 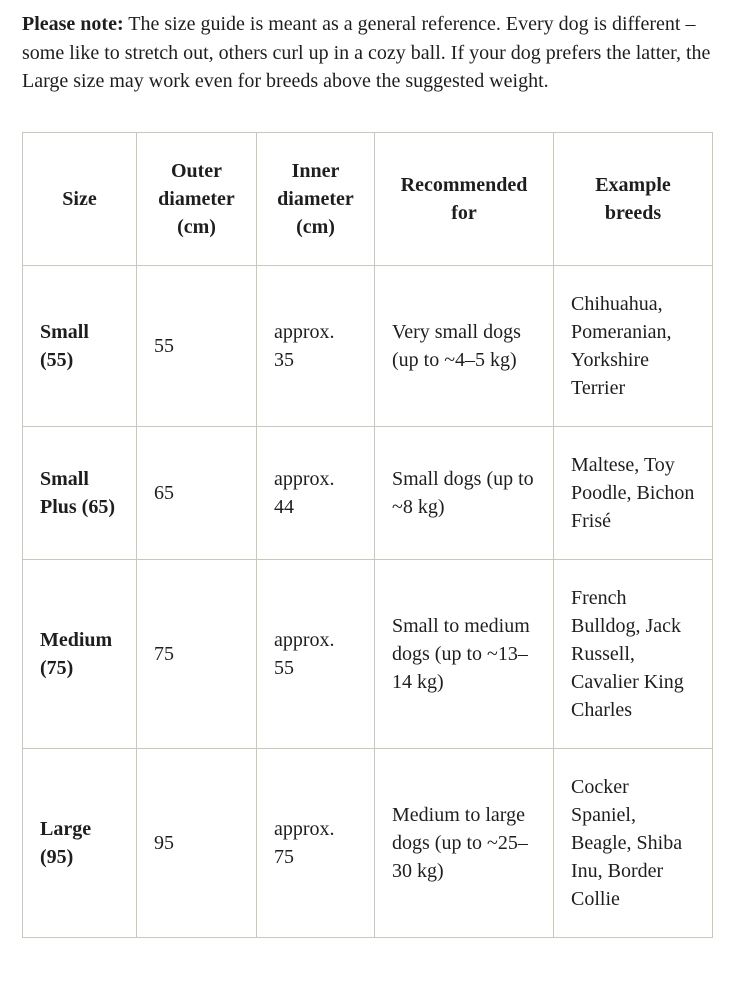 I want to click on col-header-size: Size, so click(x=79, y=198).